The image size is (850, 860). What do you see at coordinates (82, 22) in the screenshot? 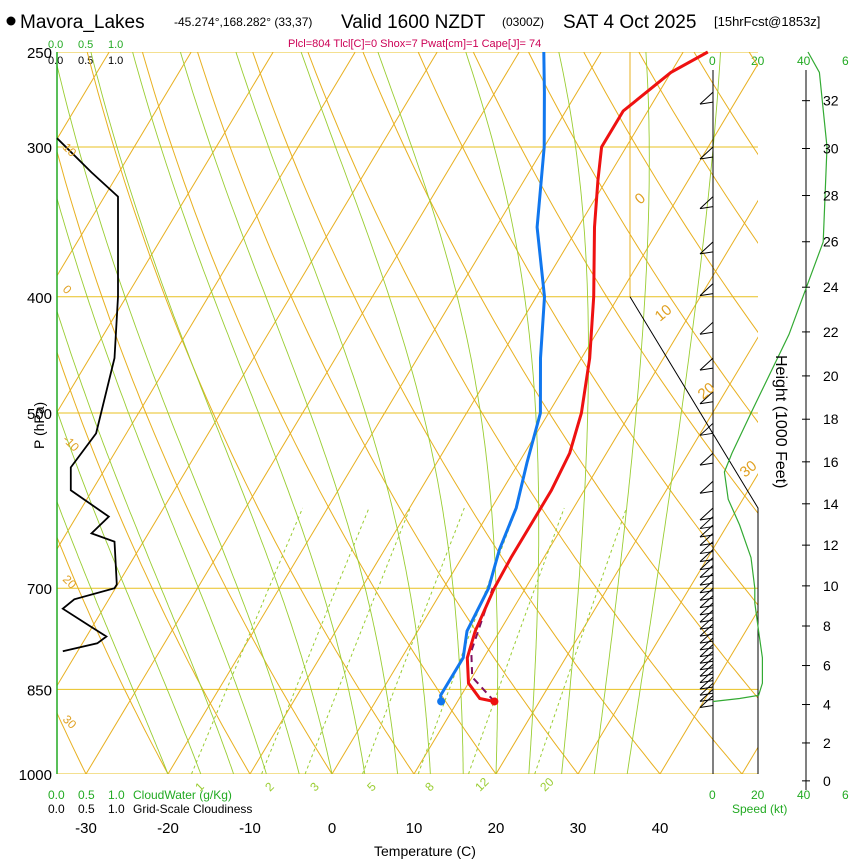
I see `station-name: Mavora_Lakes` at bounding box center [82, 22].